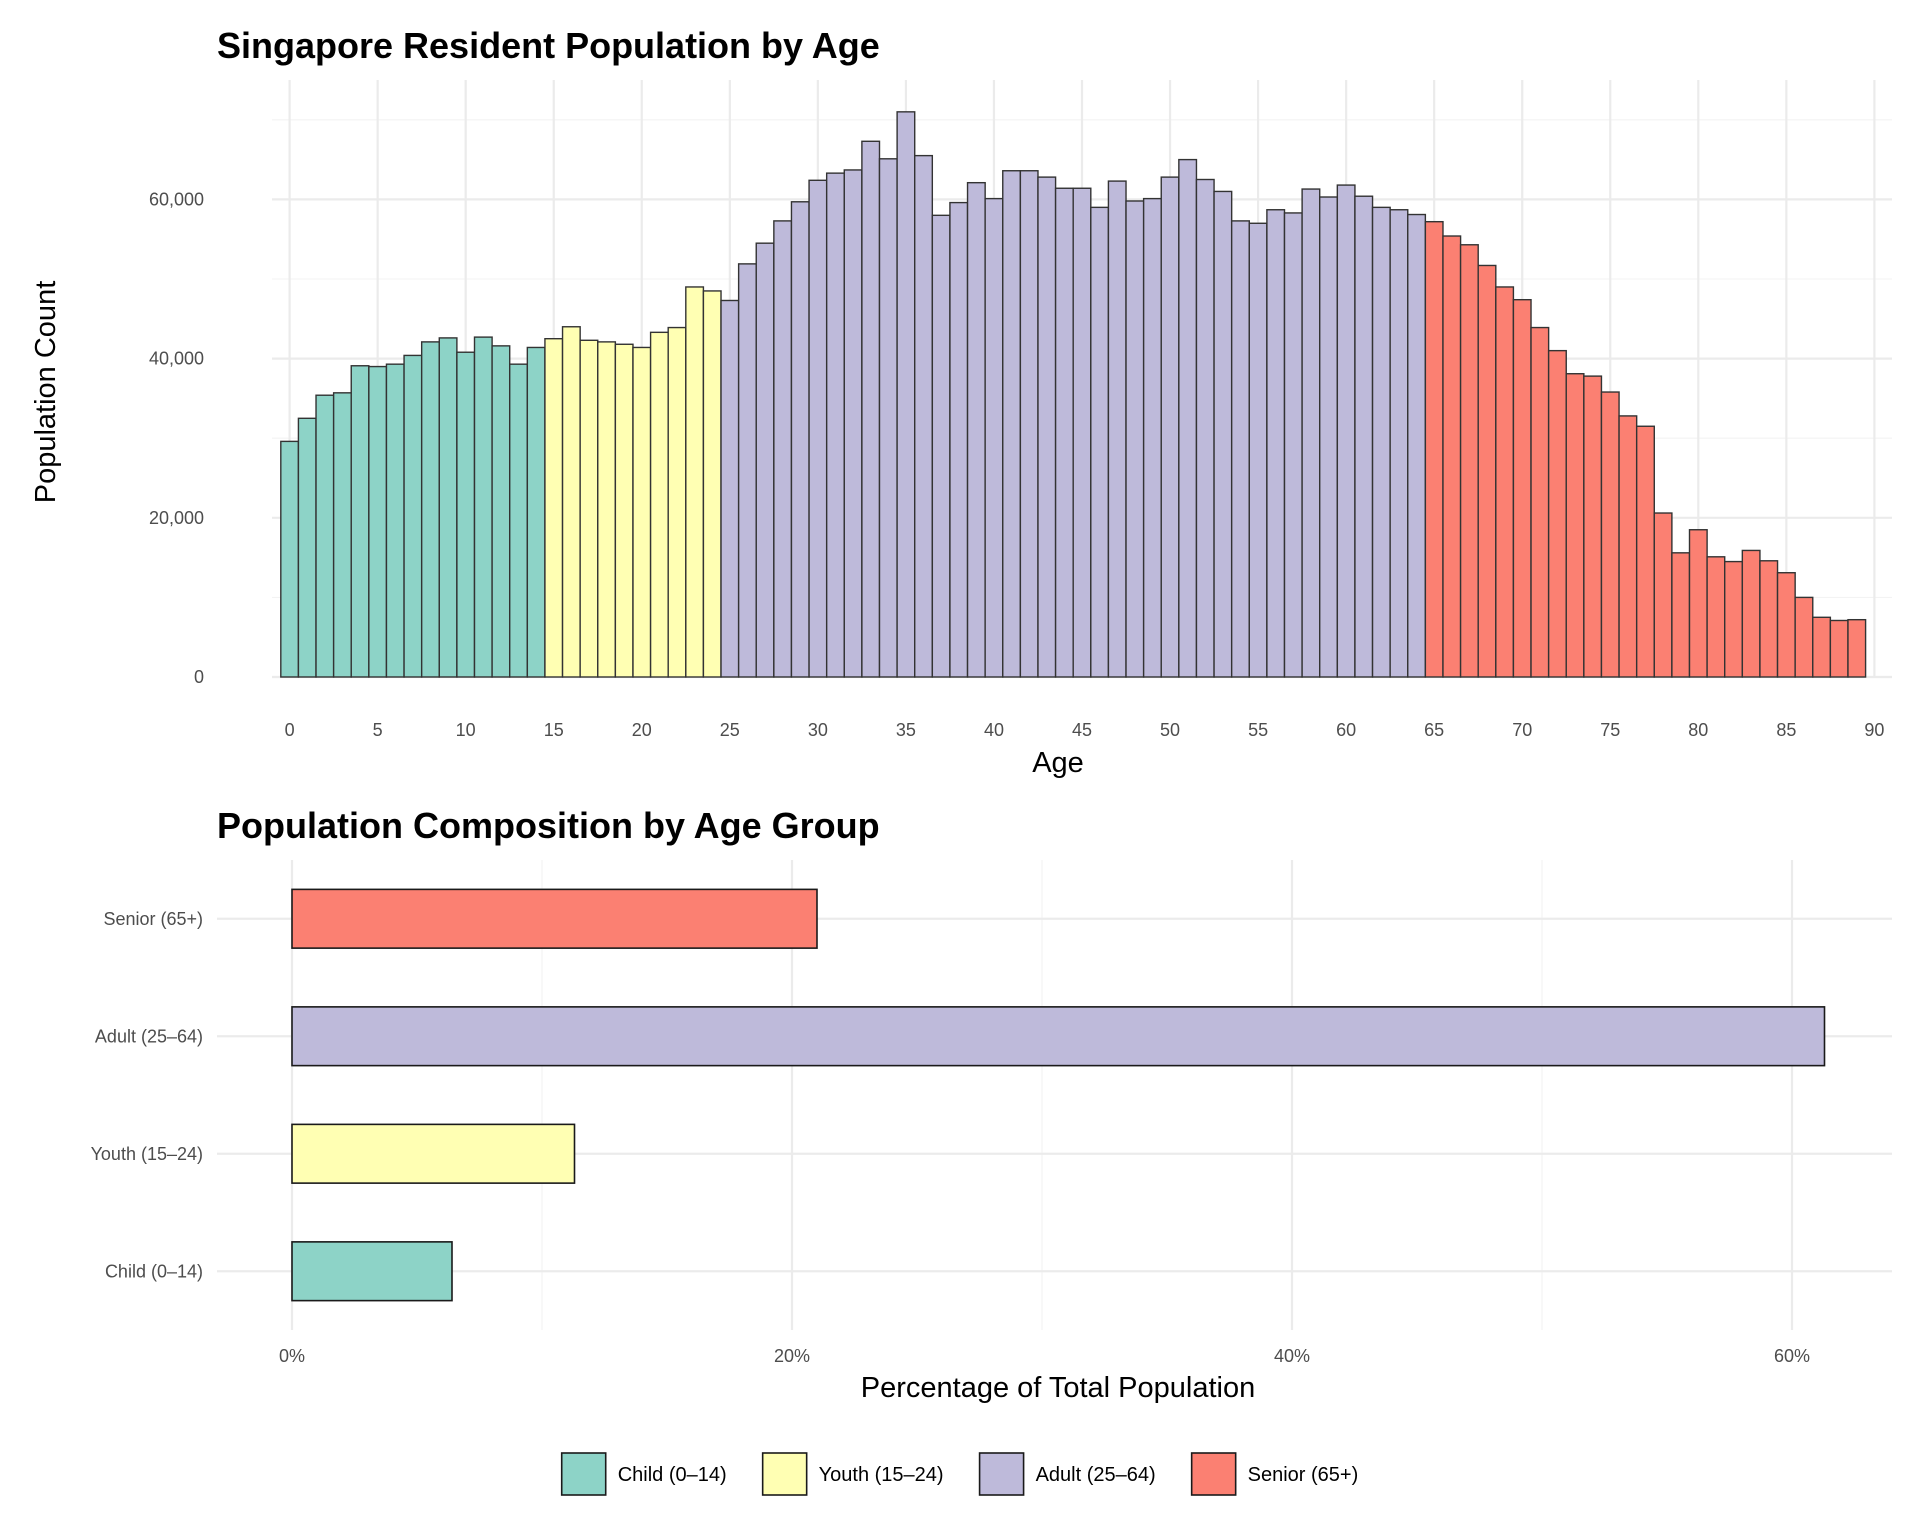 This screenshot has height=1536, width=1920. What do you see at coordinates (906, 730) in the screenshot?
I see `histogram-x-tick-label: 35` at bounding box center [906, 730].